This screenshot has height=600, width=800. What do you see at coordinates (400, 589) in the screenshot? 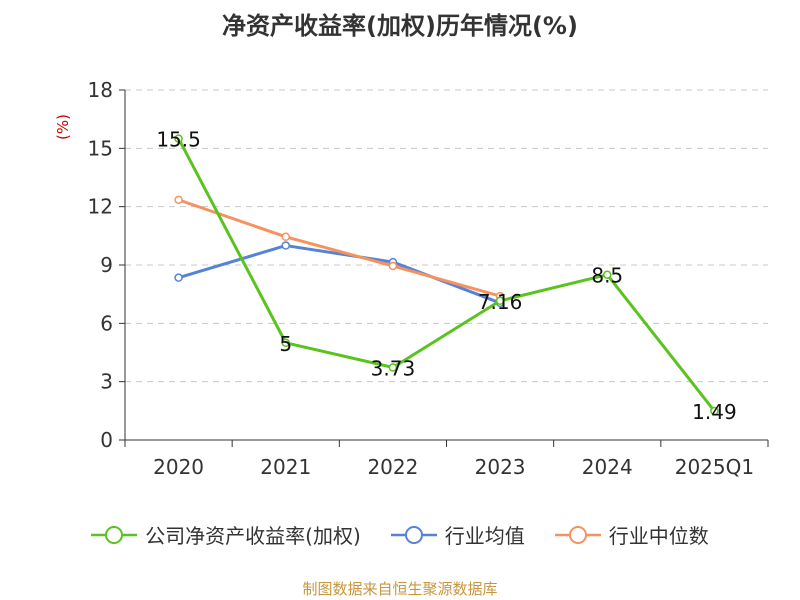
I see `source-note: 制图数据来自恒生聚源数据库` at bounding box center [400, 589].